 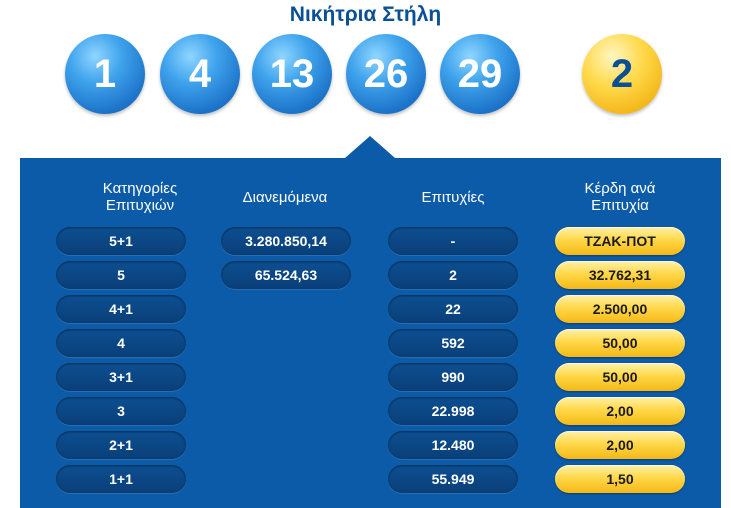 I want to click on category-cell: 3, so click(x=121, y=411).